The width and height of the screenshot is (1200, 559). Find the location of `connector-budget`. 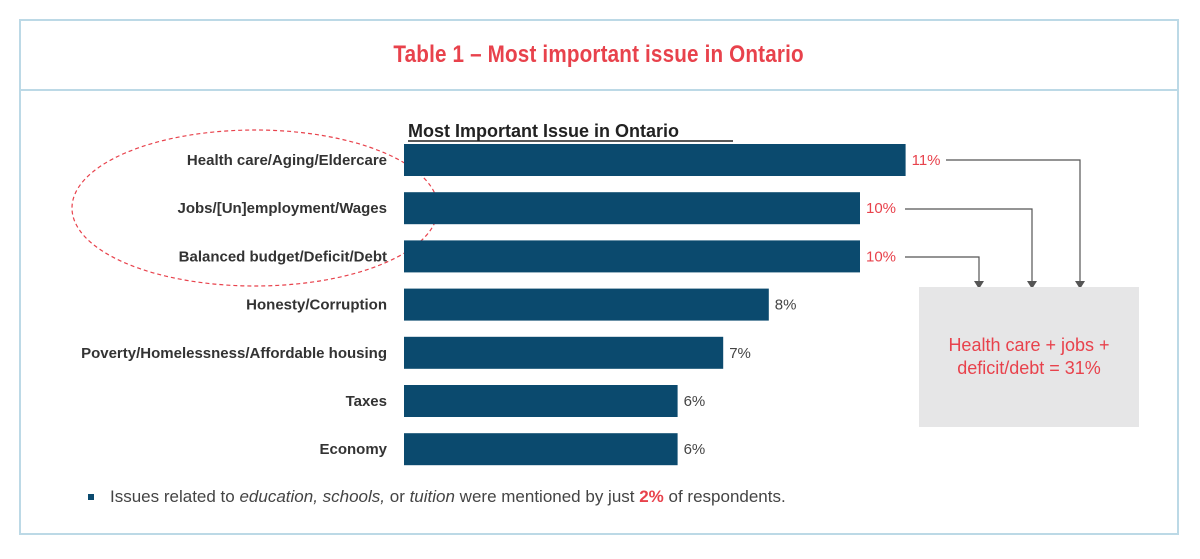

connector-budget is located at coordinates (942, 269).